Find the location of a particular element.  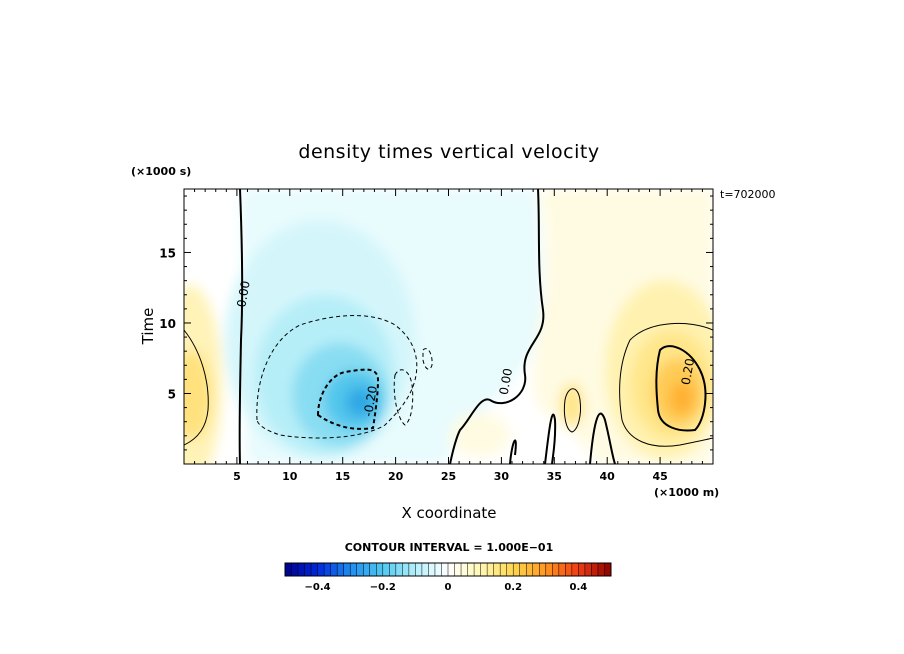

negative-contour-small is located at coordinates (427, 359).